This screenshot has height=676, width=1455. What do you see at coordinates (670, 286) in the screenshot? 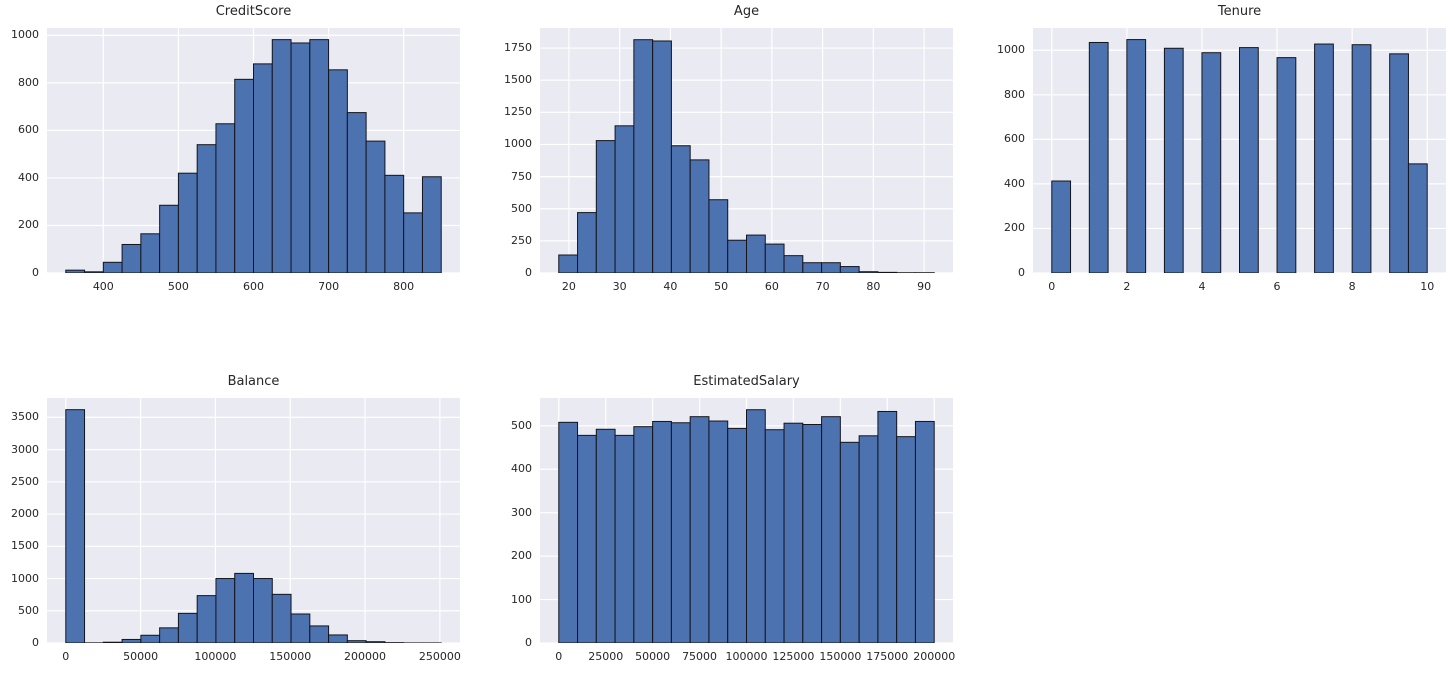
I see `x-tick-label: 40` at bounding box center [670, 286].